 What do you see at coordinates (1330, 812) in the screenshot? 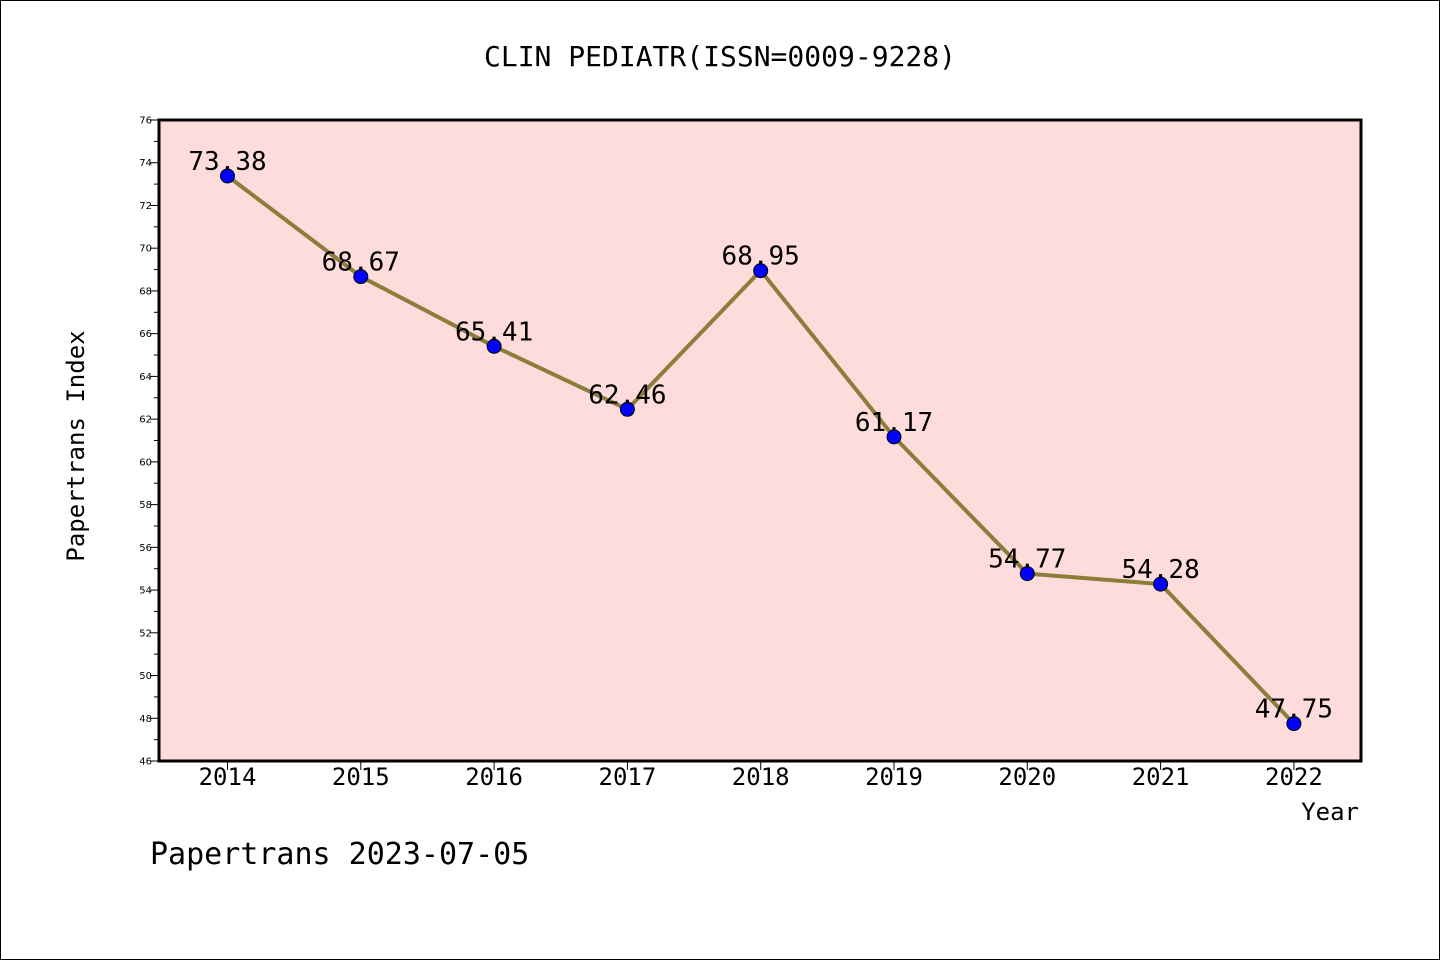
I see `x-axis-label: Year` at bounding box center [1330, 812].